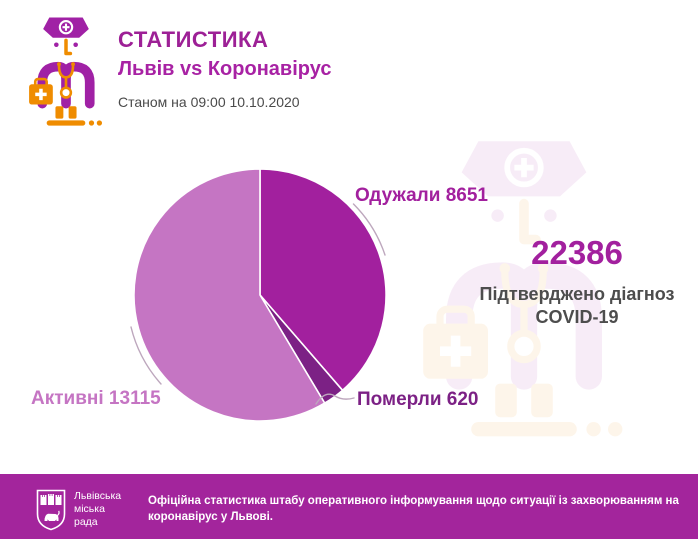 The width and height of the screenshot is (698, 539). Describe the element at coordinates (209, 102) in the screenshot. I see `timestamp: Станом на 09:00 10.10.2020` at that location.